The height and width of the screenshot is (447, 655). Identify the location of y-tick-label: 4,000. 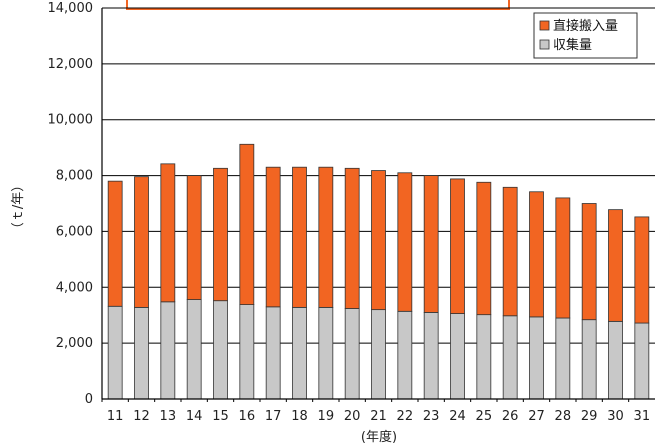
(74, 287).